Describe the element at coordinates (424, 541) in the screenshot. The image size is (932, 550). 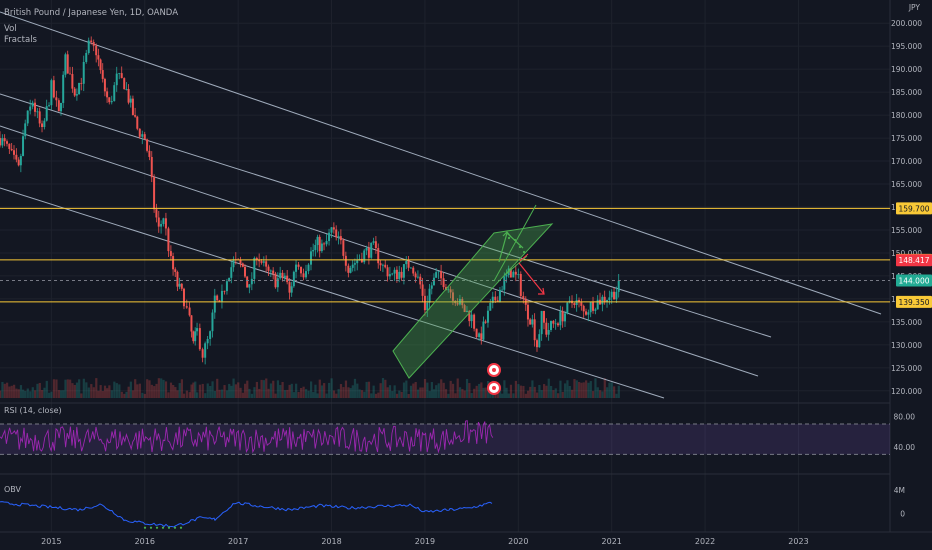
I see `time-axis: 2015 2016 2017 2018 2019 2020 2021 2022 2023` at that location.